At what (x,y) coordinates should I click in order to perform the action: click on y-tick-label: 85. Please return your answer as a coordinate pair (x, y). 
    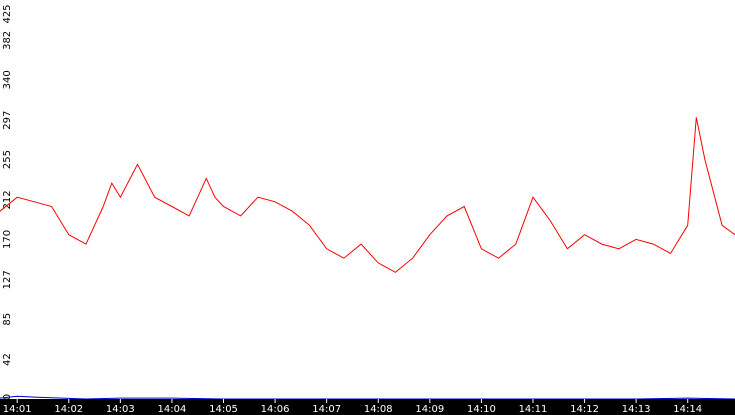
    Looking at the image, I should click on (7, 319).